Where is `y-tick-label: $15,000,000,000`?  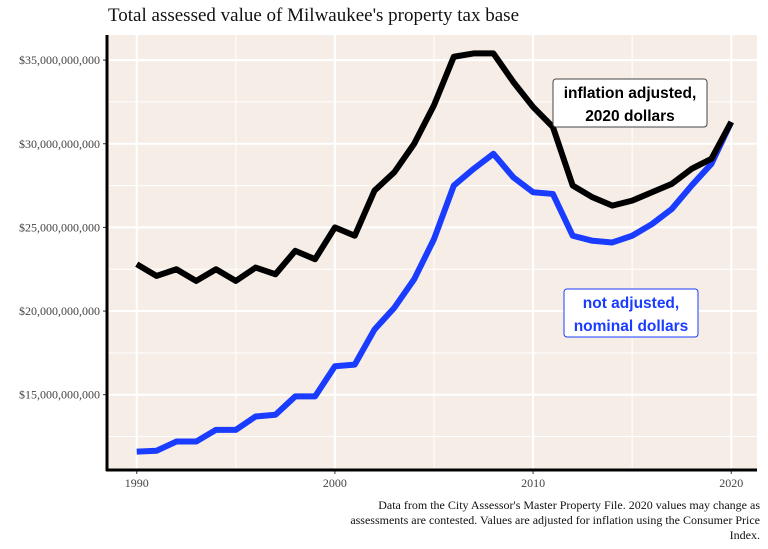 y-tick-label: $15,000,000,000 is located at coordinates (59, 395).